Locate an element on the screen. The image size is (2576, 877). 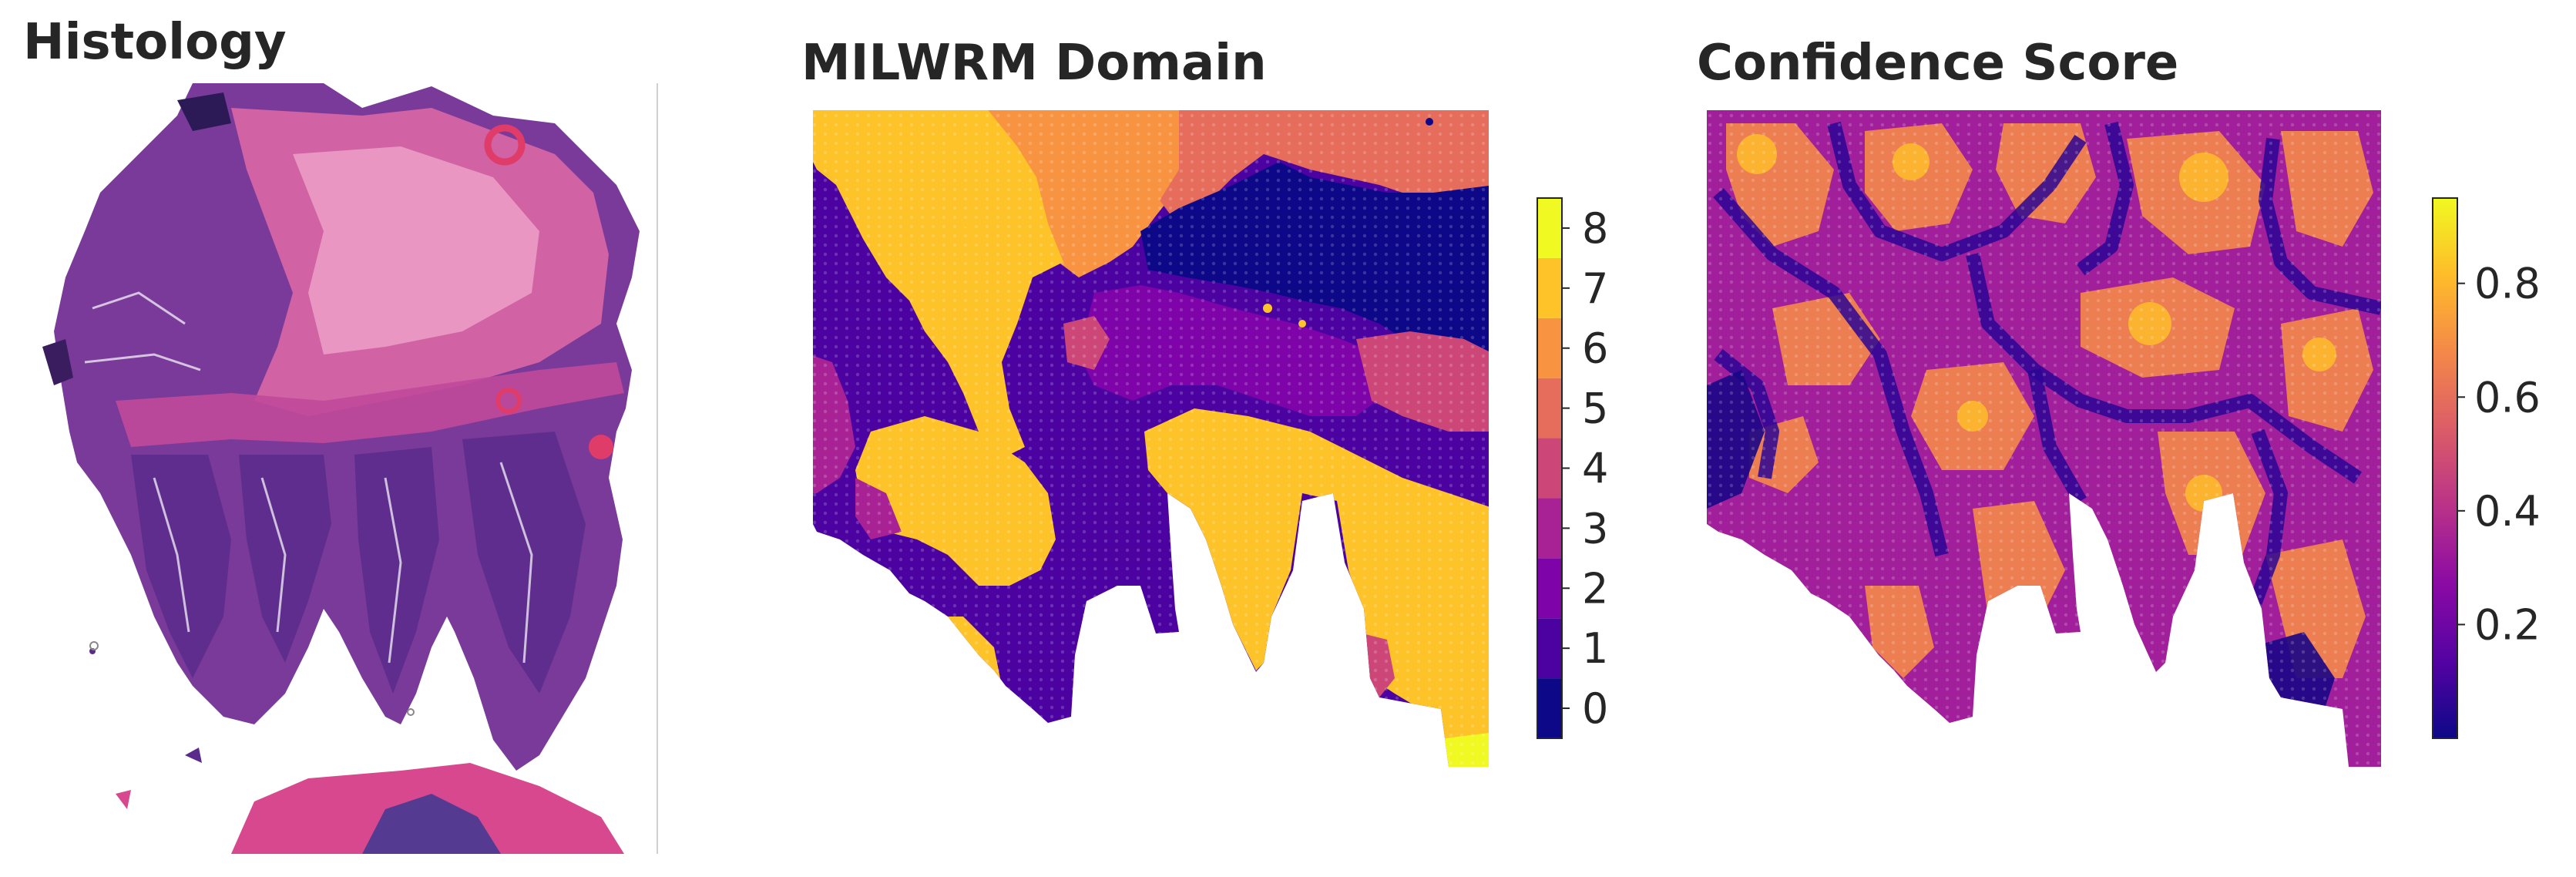
histology-top-fragment is located at coordinates (204, 112).